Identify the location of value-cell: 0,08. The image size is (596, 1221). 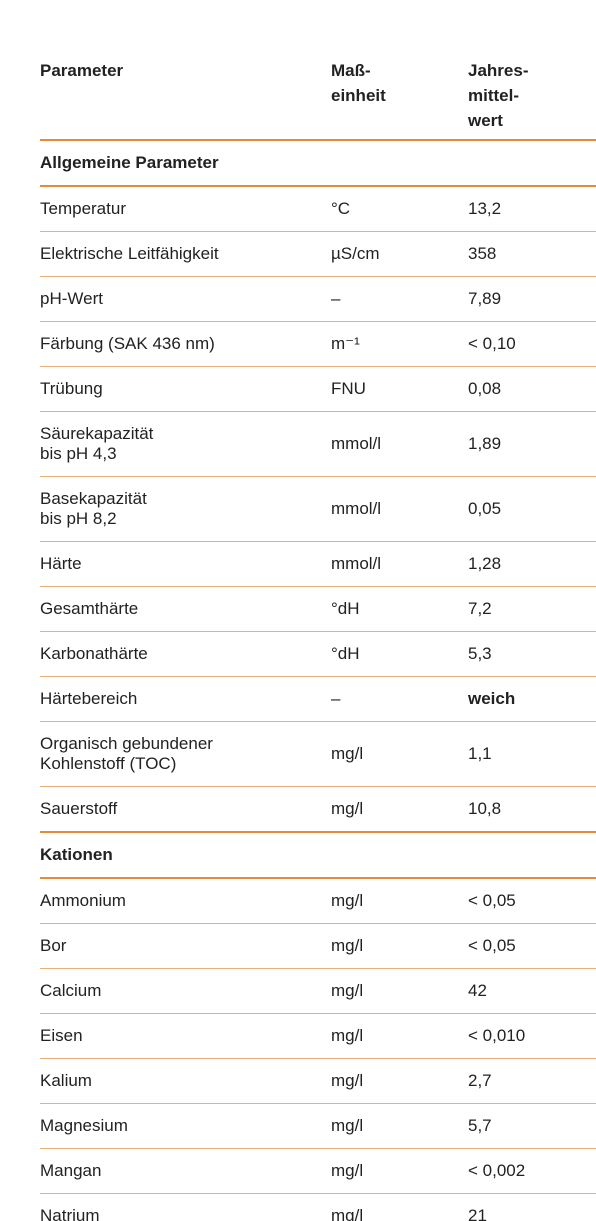
(532, 389).